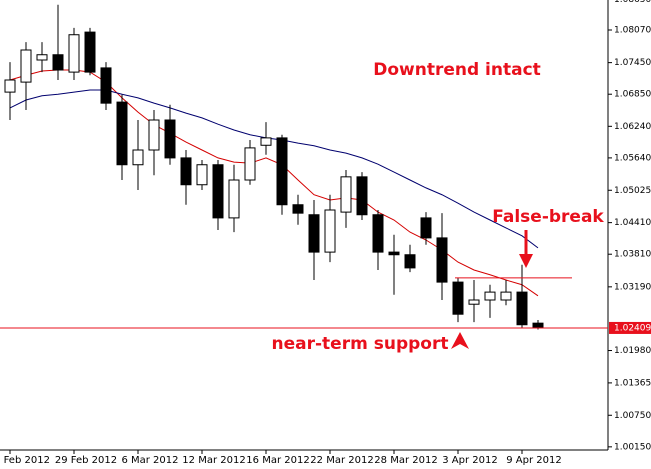  Describe the element at coordinates (149, 460) in the screenshot. I see `x-tick-label: 6 Mar 2012` at that location.